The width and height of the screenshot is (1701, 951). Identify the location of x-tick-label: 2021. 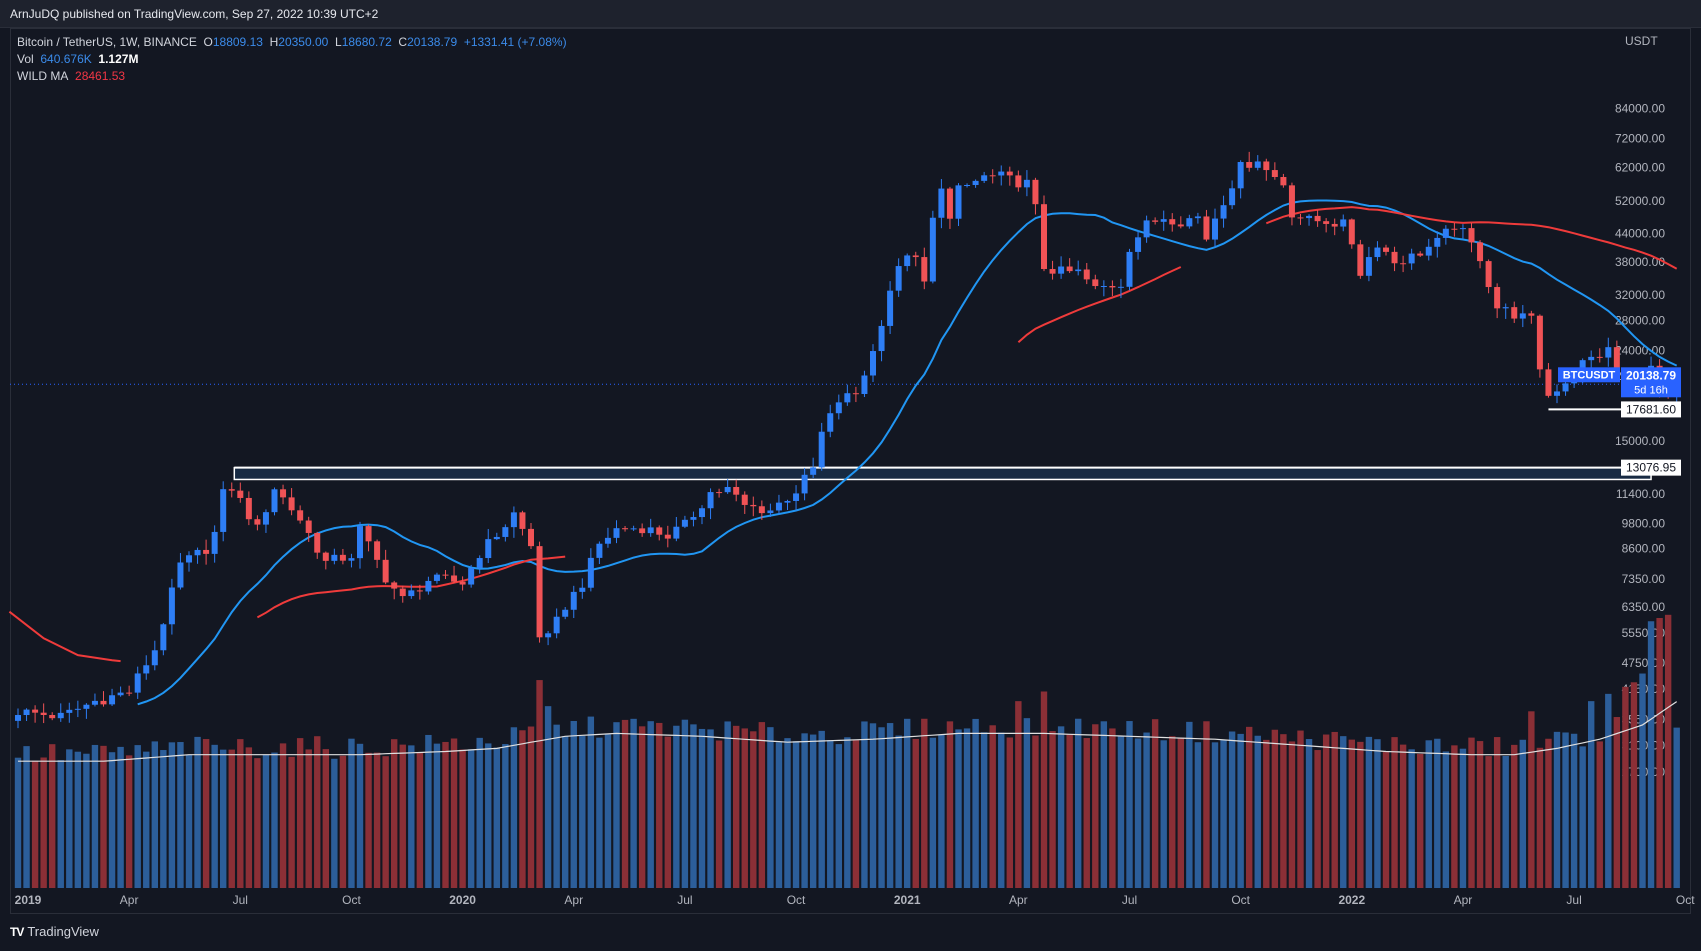
(907, 900).